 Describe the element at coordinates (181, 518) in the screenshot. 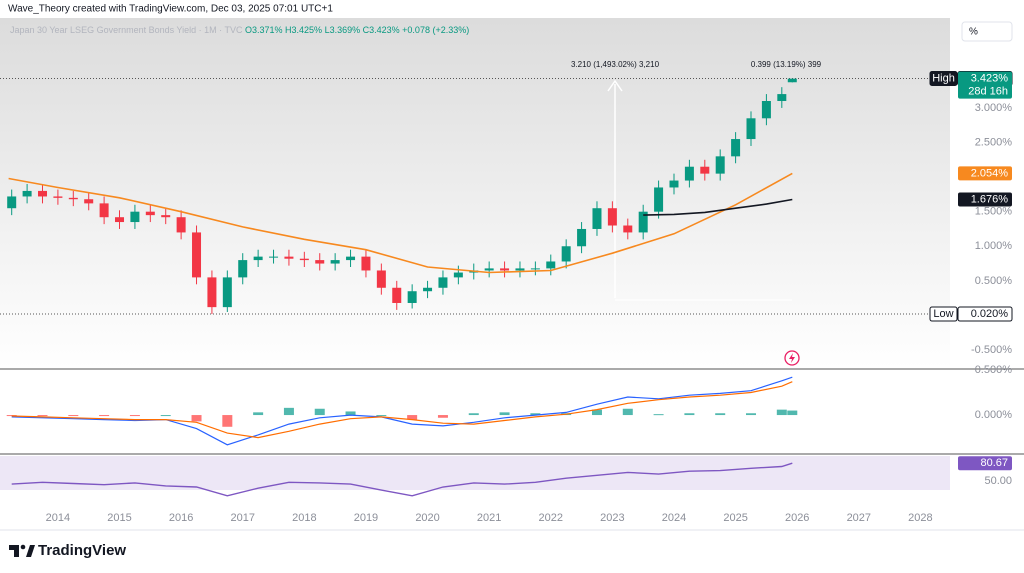

I see `x-tick-label: 2016` at that location.